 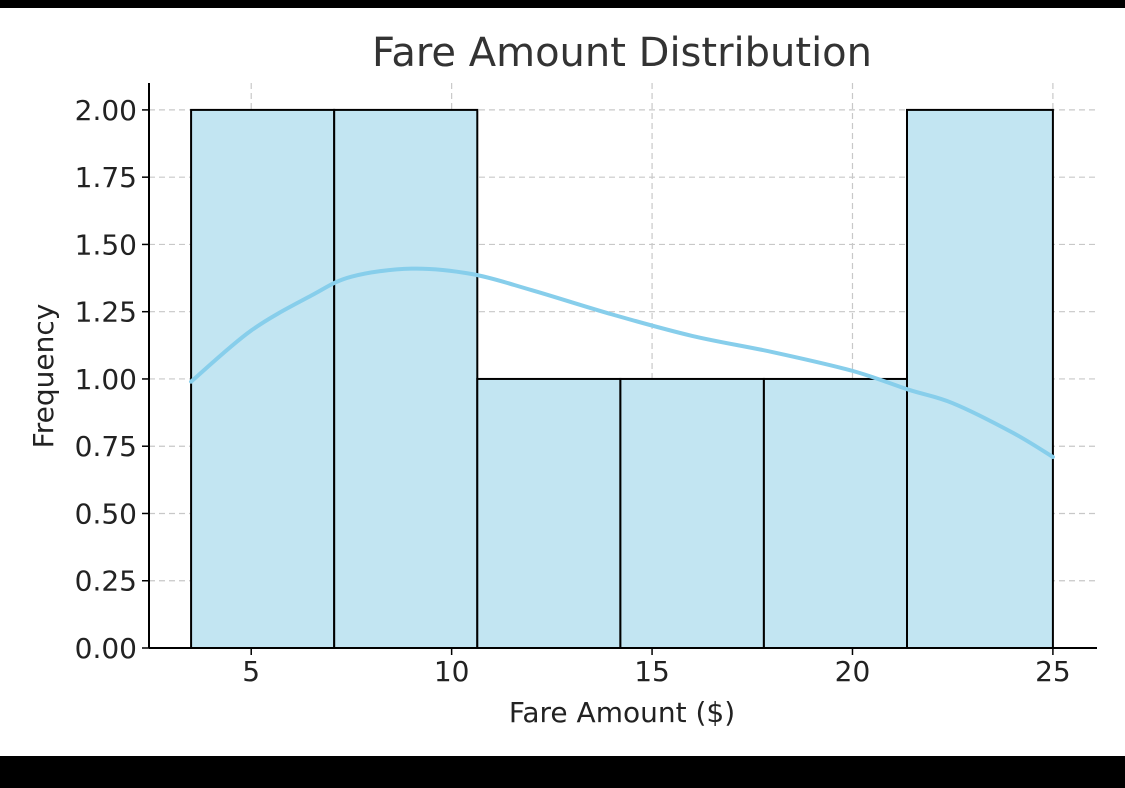 I want to click on x-tick-label: 5, so click(x=251, y=671).